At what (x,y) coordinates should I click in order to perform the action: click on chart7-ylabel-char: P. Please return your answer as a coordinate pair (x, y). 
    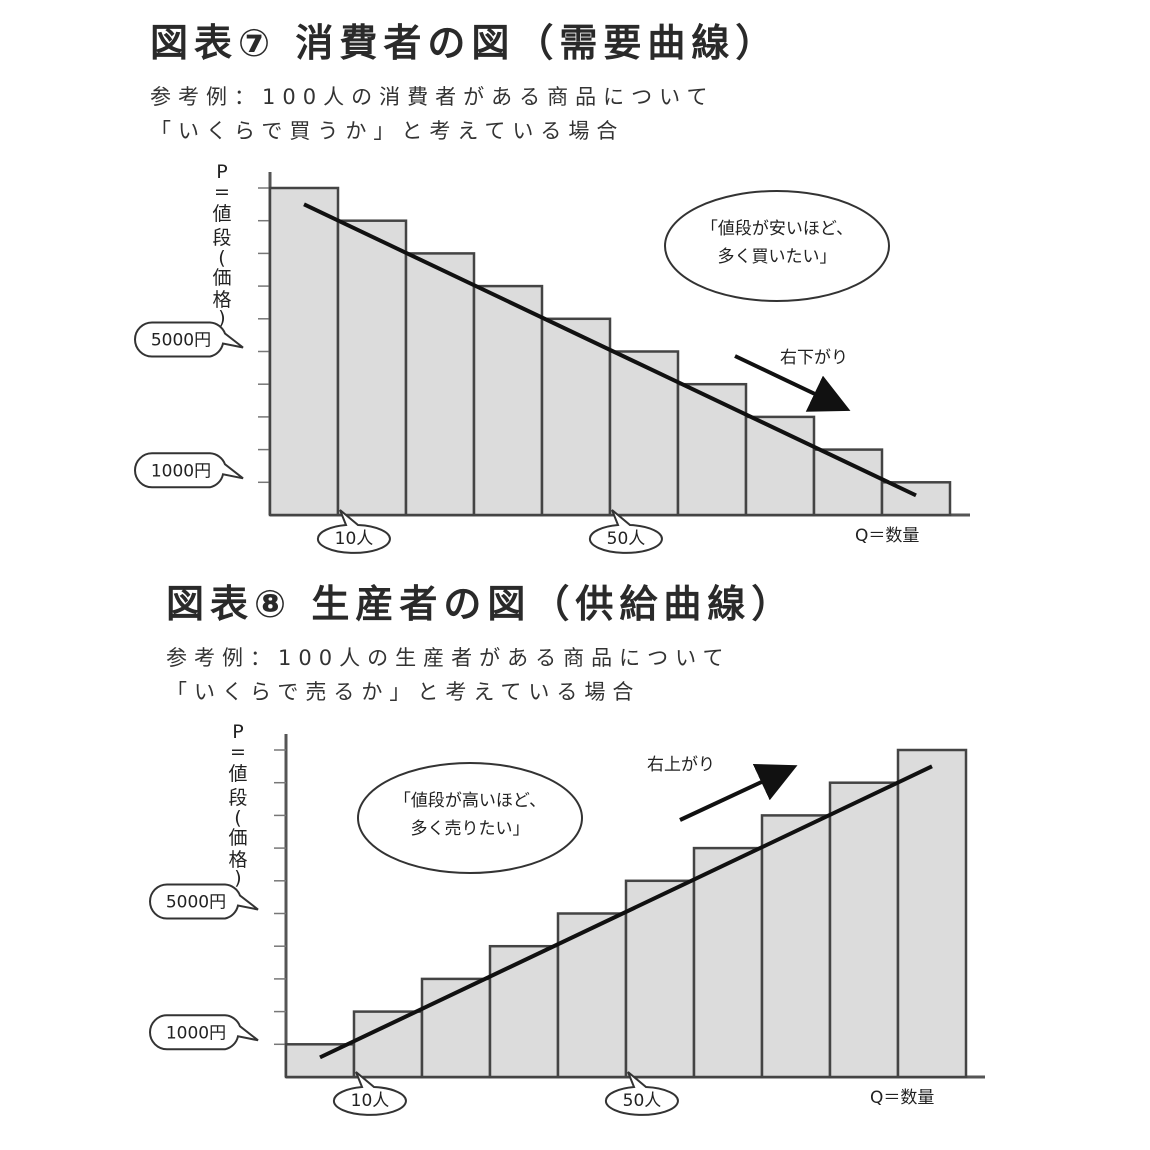
    Looking at the image, I should click on (221, 172).